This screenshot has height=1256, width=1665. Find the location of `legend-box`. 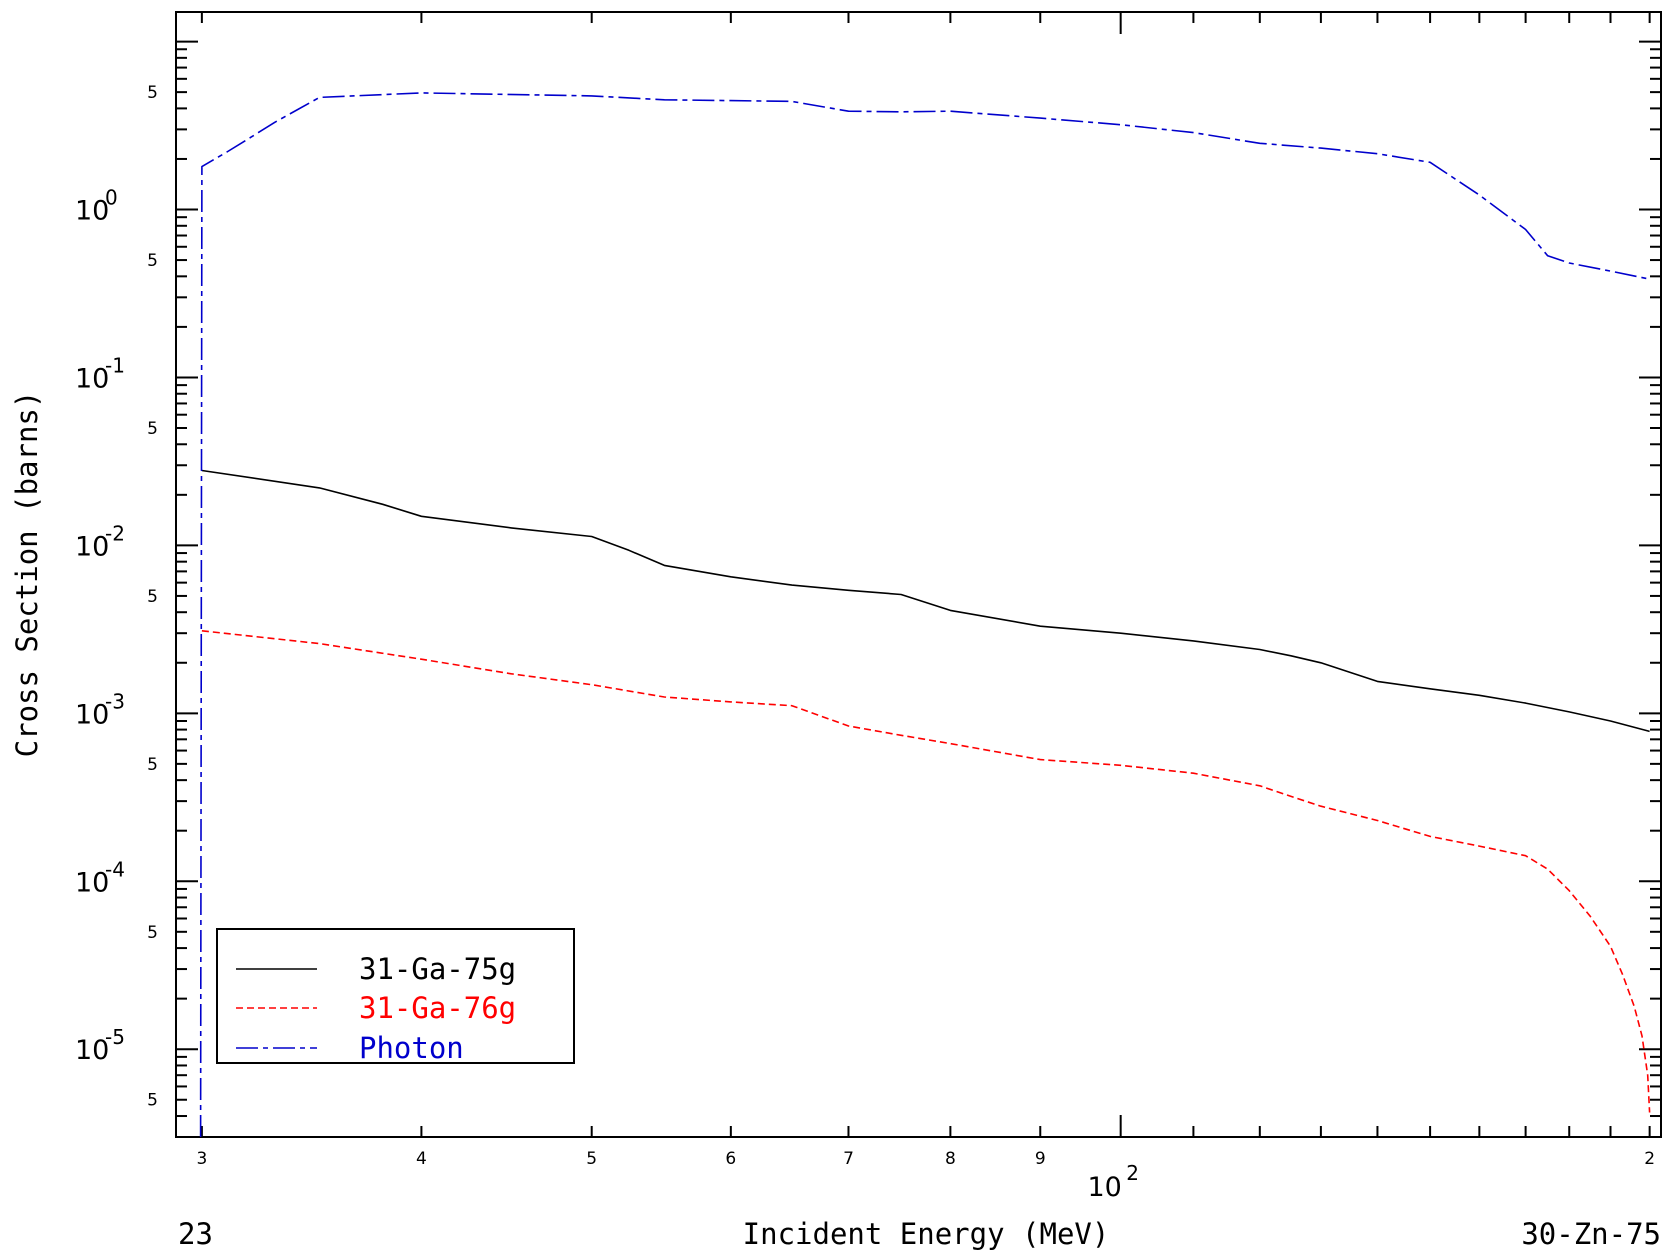

legend-box is located at coordinates (395, 996).